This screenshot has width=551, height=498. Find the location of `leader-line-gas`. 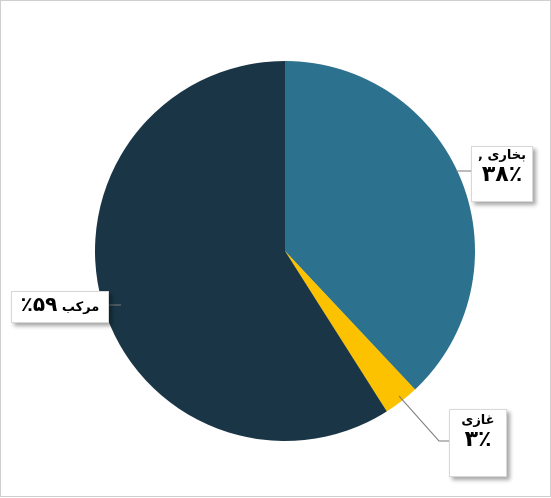

leader-line-gas is located at coordinates (423, 418).